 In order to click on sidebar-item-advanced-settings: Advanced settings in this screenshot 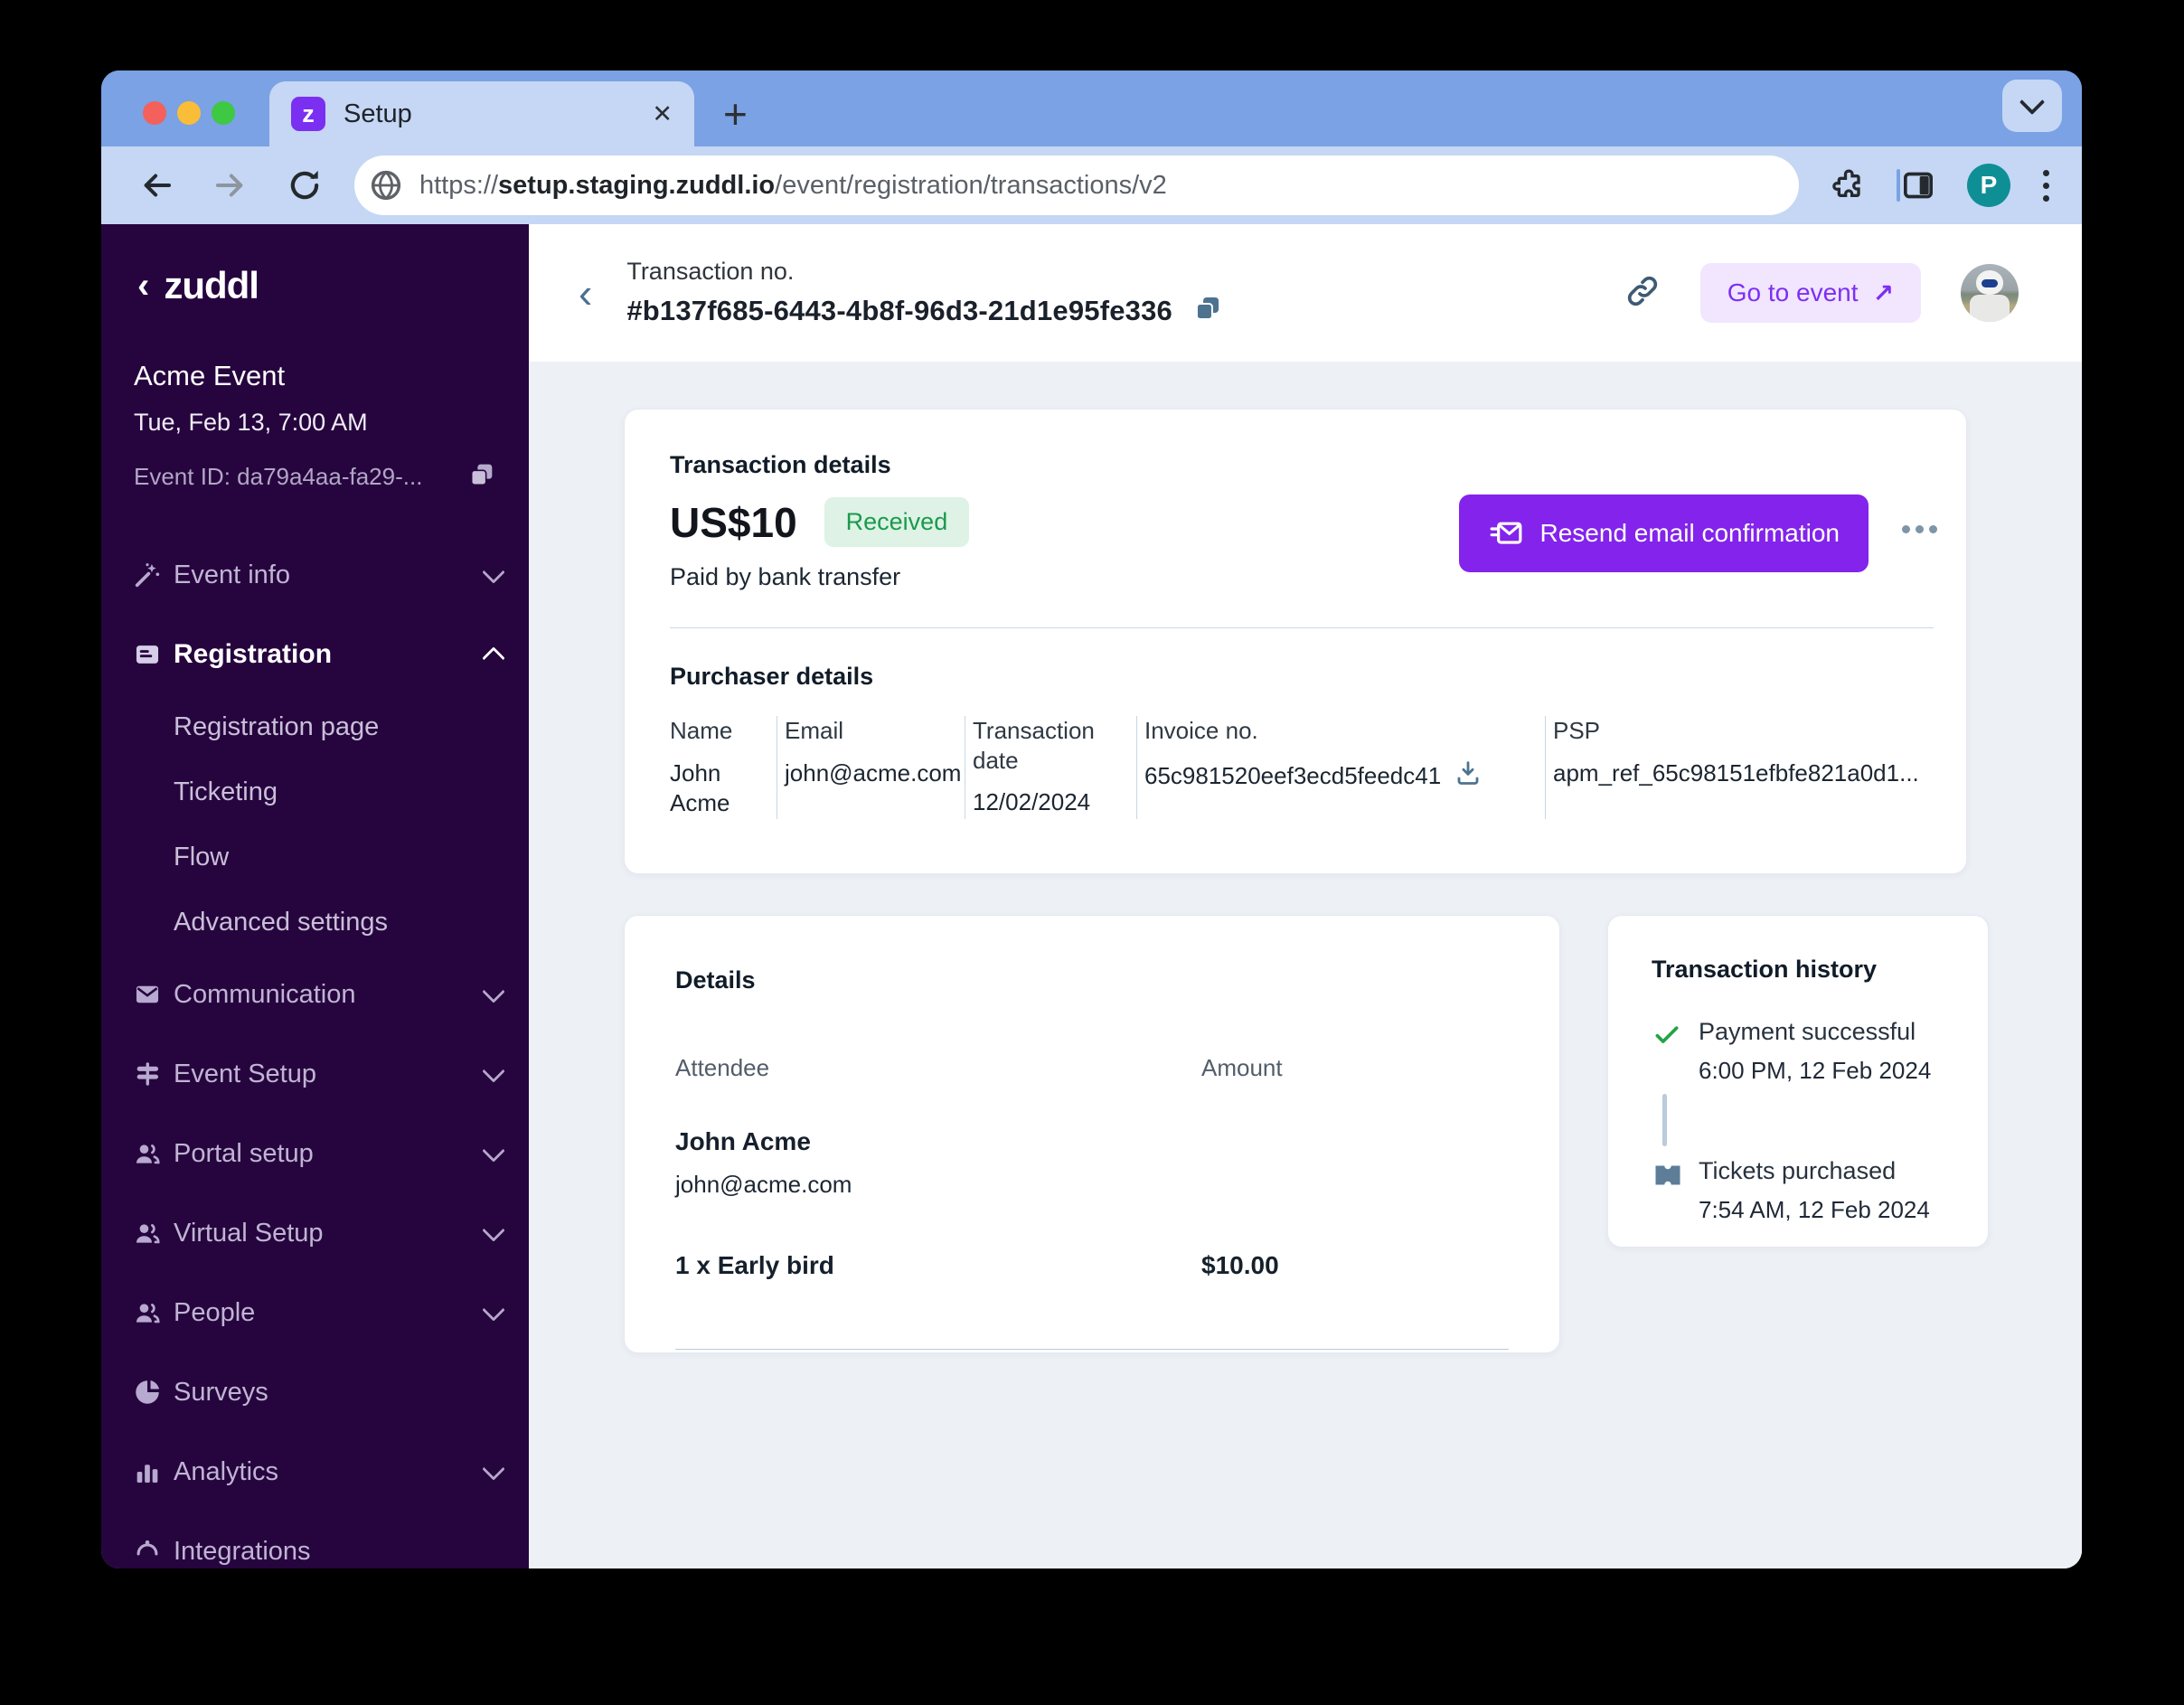, I will do `click(281, 922)`.